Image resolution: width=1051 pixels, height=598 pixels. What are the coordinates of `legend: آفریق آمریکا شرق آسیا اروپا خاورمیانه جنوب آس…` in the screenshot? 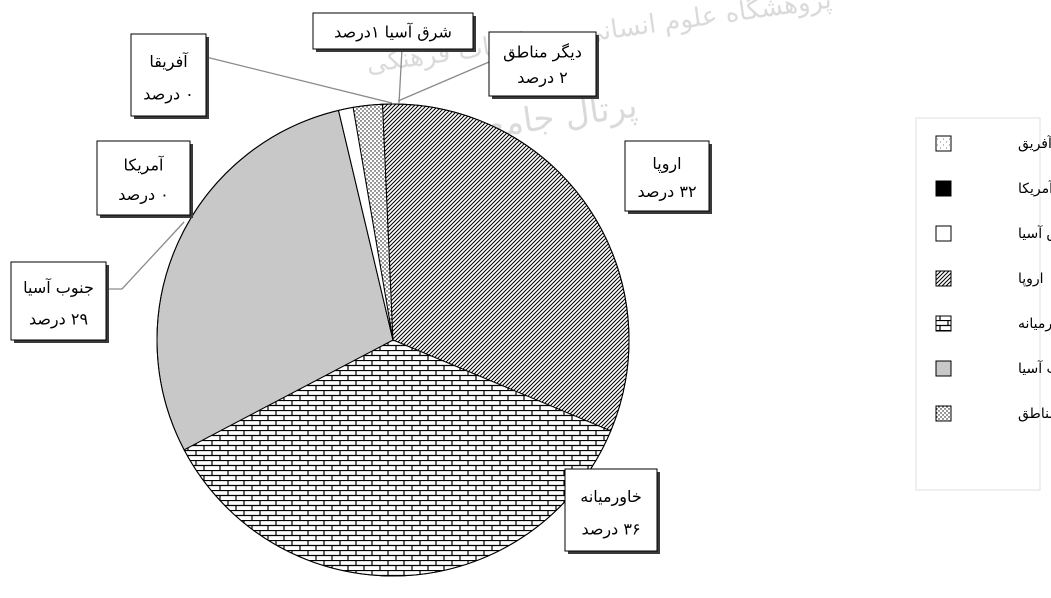 It's located at (983, 304).